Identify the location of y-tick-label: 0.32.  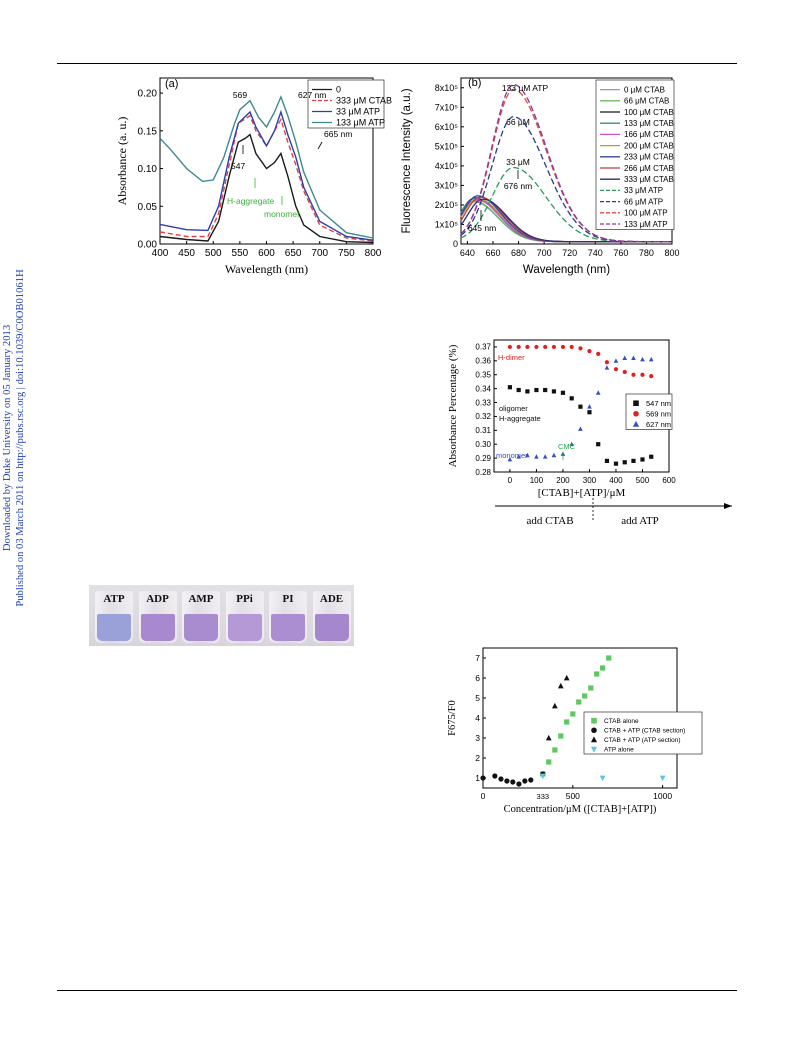
(483, 416).